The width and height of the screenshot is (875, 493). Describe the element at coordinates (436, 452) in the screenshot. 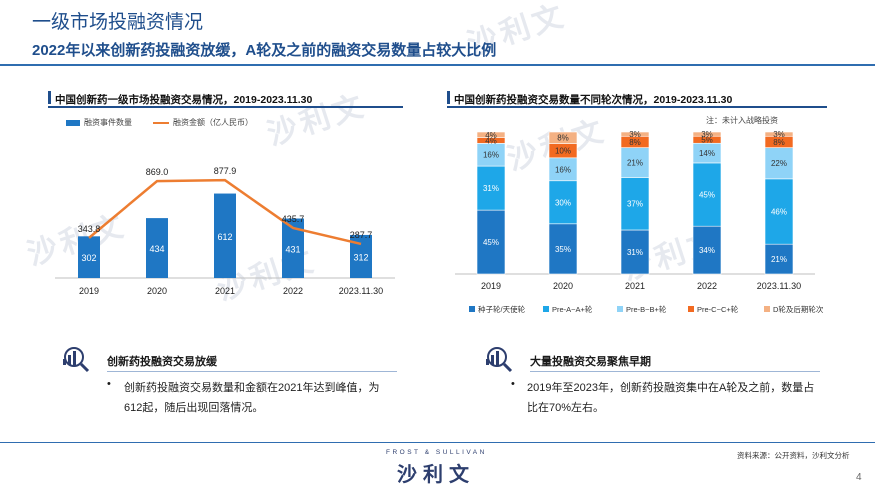

I see `brand-wordmark-small: FROST & SULLIVAN` at that location.